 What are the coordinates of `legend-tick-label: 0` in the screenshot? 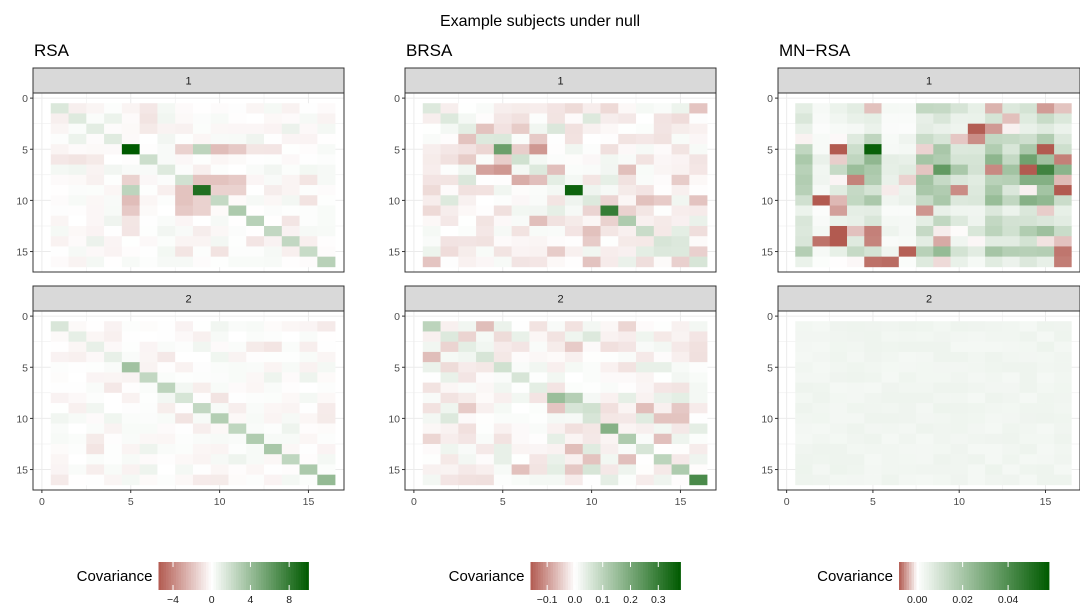 It's located at (212, 600).